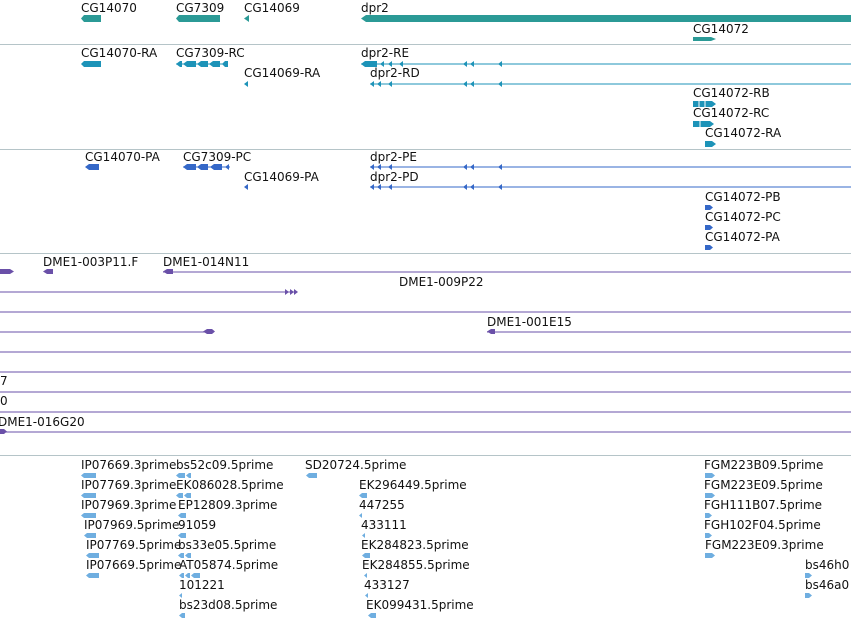 The width and height of the screenshot is (851, 621). What do you see at coordinates (703, 124) in the screenshot?
I see `transcript-glyph-CG14072-RC` at bounding box center [703, 124].